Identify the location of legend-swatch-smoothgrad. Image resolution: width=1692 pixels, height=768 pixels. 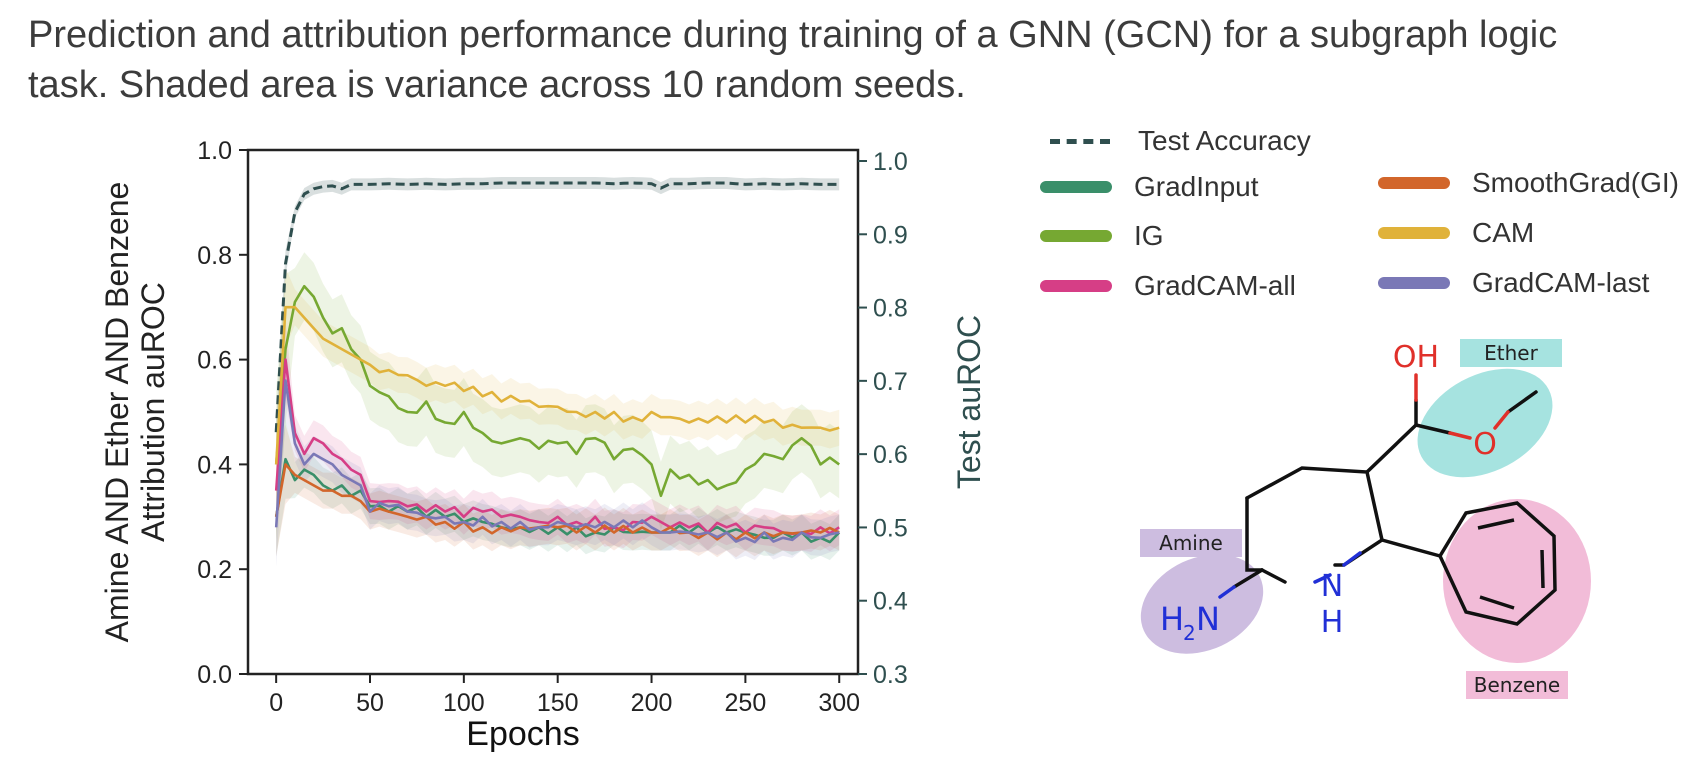
(1414, 183).